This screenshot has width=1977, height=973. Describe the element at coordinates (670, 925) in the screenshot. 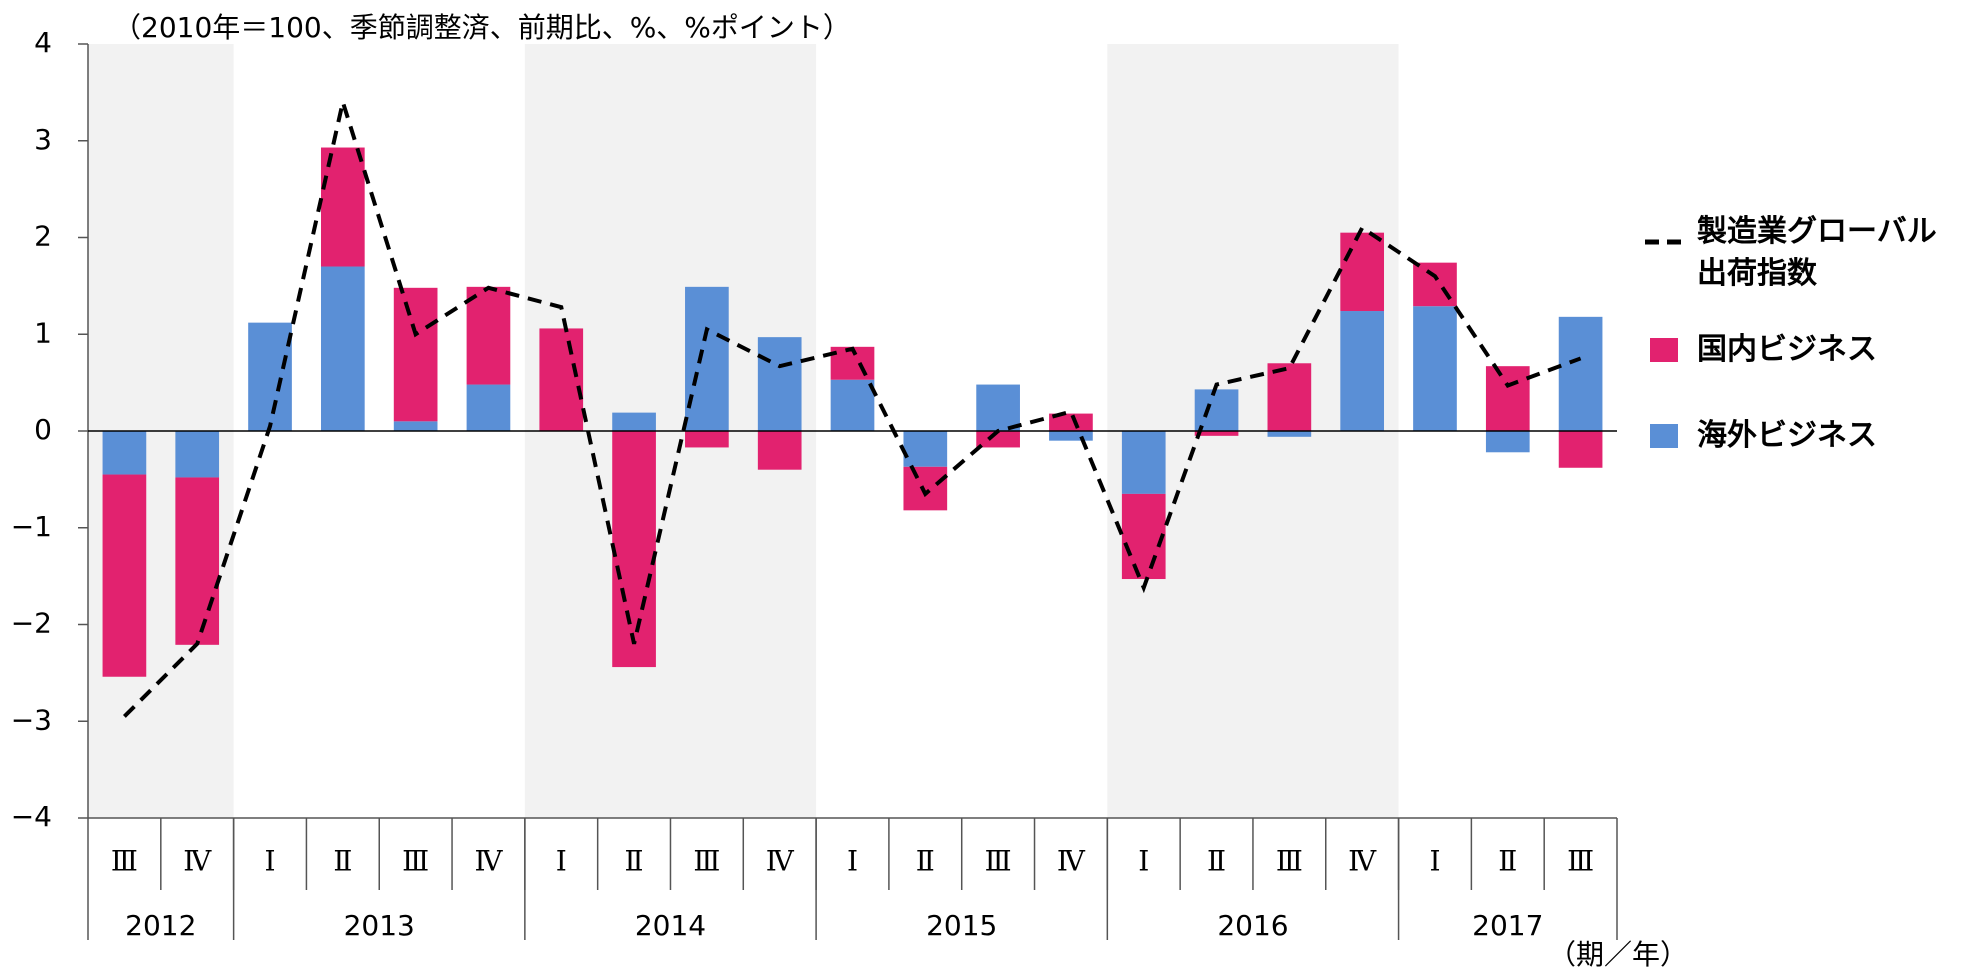

I see `year-label: 2014` at that location.